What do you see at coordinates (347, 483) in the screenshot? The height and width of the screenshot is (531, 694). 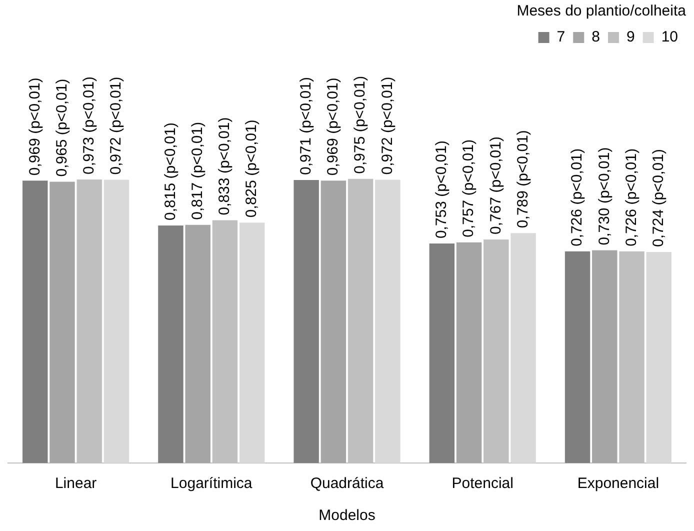 I see `x-tick-label: Quadrática` at bounding box center [347, 483].